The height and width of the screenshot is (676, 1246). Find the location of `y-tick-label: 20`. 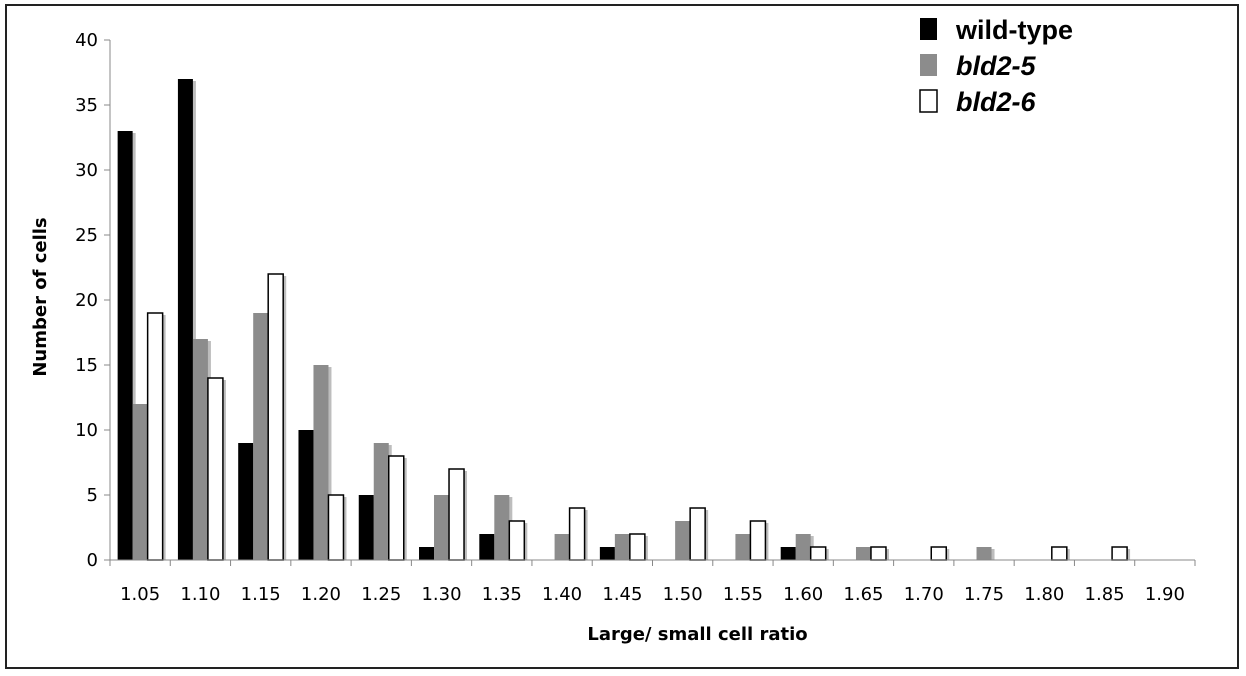

y-tick-label: 20 is located at coordinates (86, 300).